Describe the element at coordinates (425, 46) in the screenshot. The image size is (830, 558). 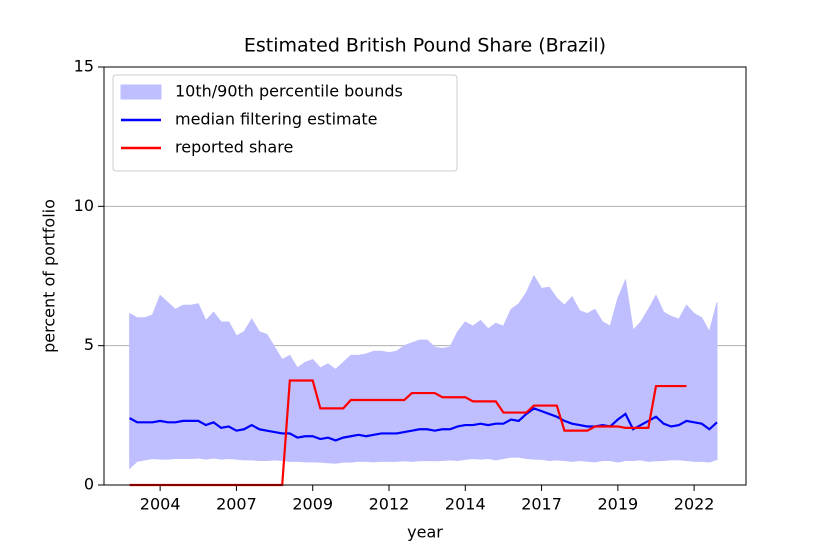
I see `chart-title: Estimated British Pound Share (Brazil)` at that location.